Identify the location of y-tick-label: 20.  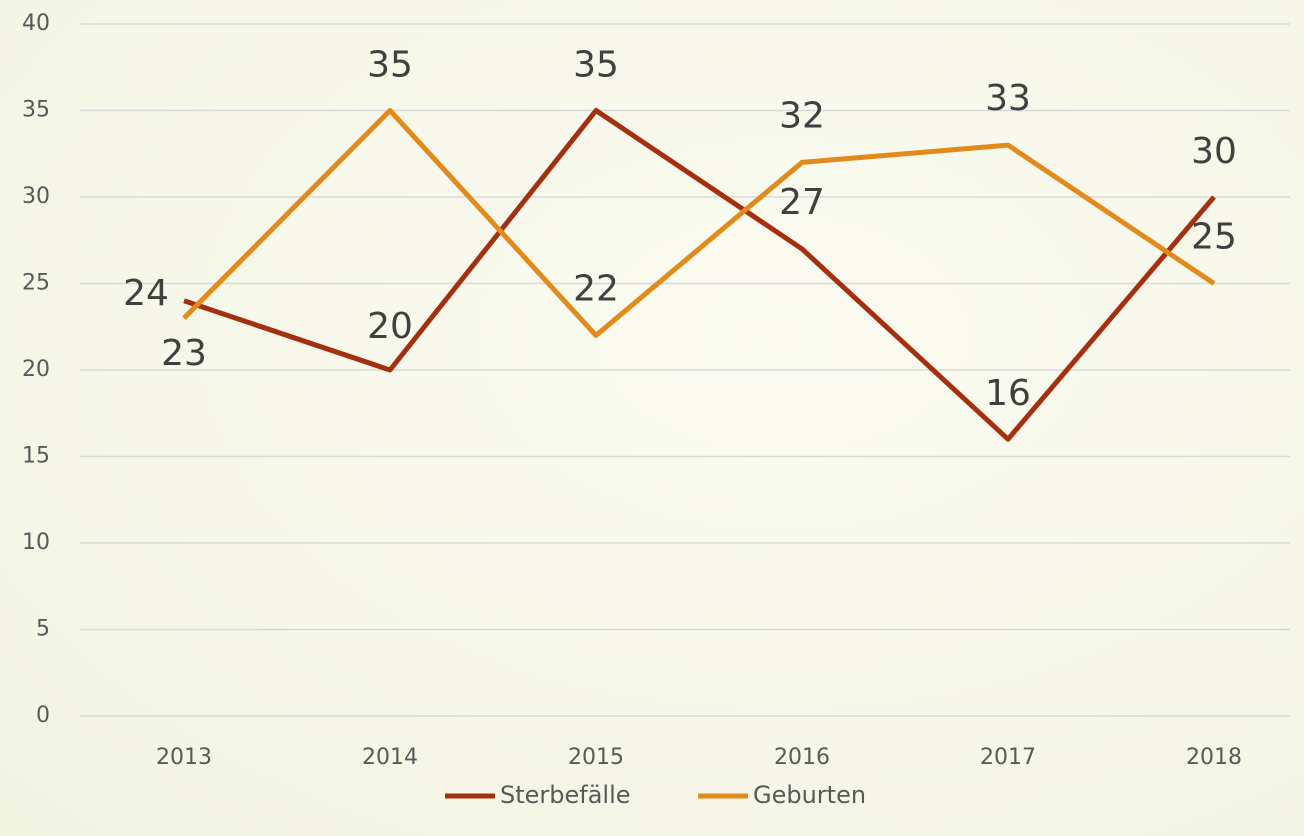
(36, 369).